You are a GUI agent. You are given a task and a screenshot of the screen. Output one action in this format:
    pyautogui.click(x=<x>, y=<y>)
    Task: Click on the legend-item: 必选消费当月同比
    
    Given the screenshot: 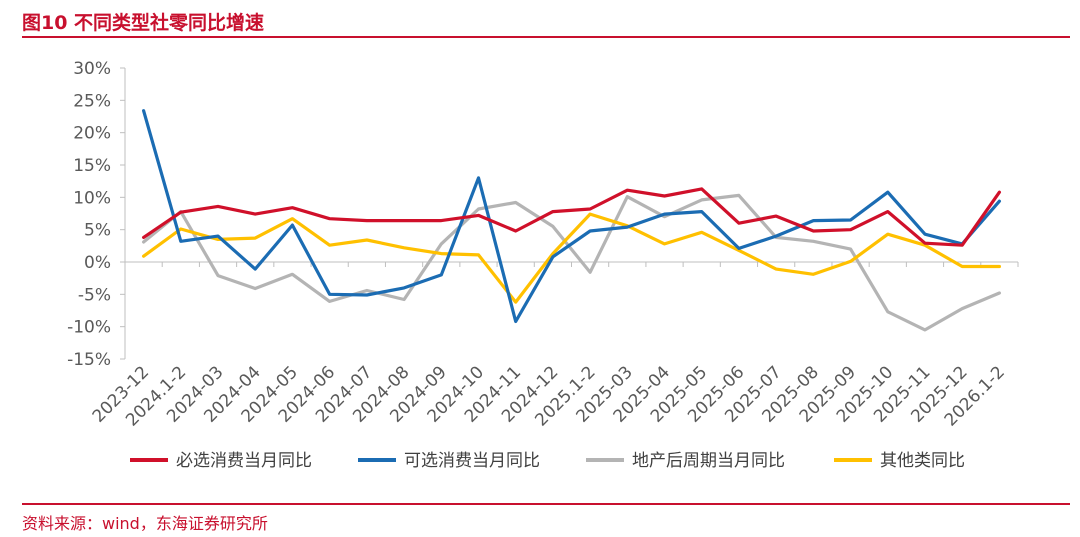 What is the action you would take?
    pyautogui.click(x=221, y=461)
    